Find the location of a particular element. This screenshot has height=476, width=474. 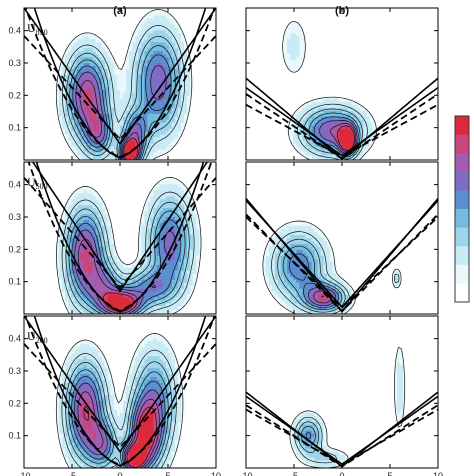

contour-panel is located at coordinates (342, 238).